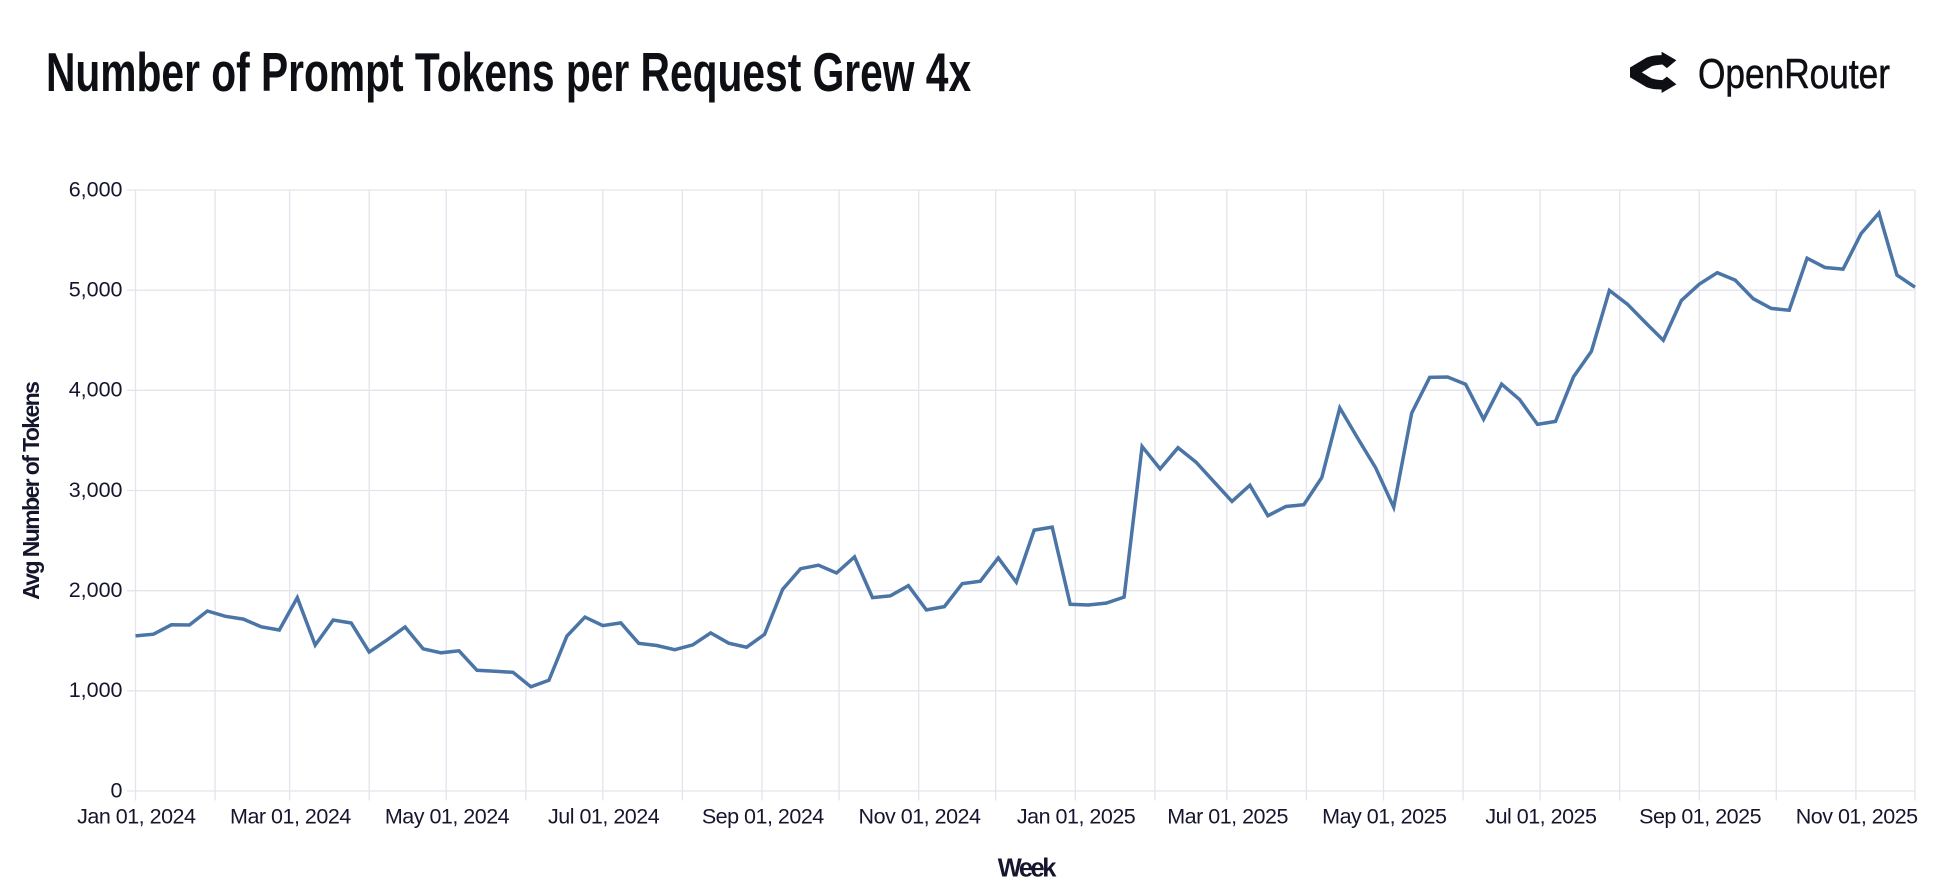  Describe the element at coordinates (1227, 817) in the screenshot. I see `svg-text: Mar 01, 2025` at that location.